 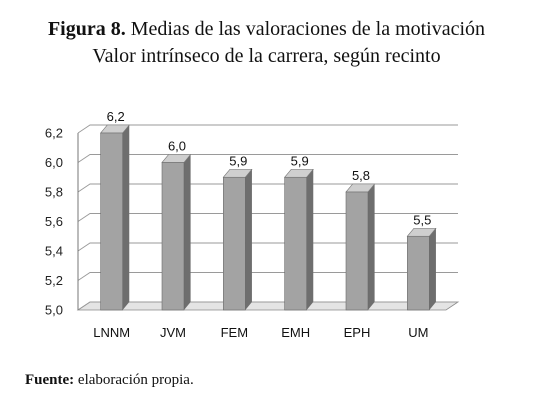 I want to click on y-tick-label: 5,6, so click(x=54, y=221).